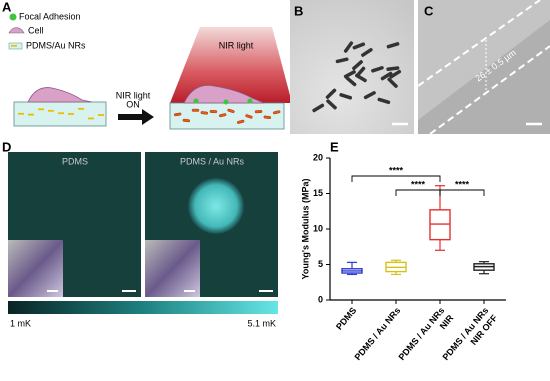  Describe the element at coordinates (261, 323) in the screenshot. I see `colorbar-label: 5.1 mK` at that location.